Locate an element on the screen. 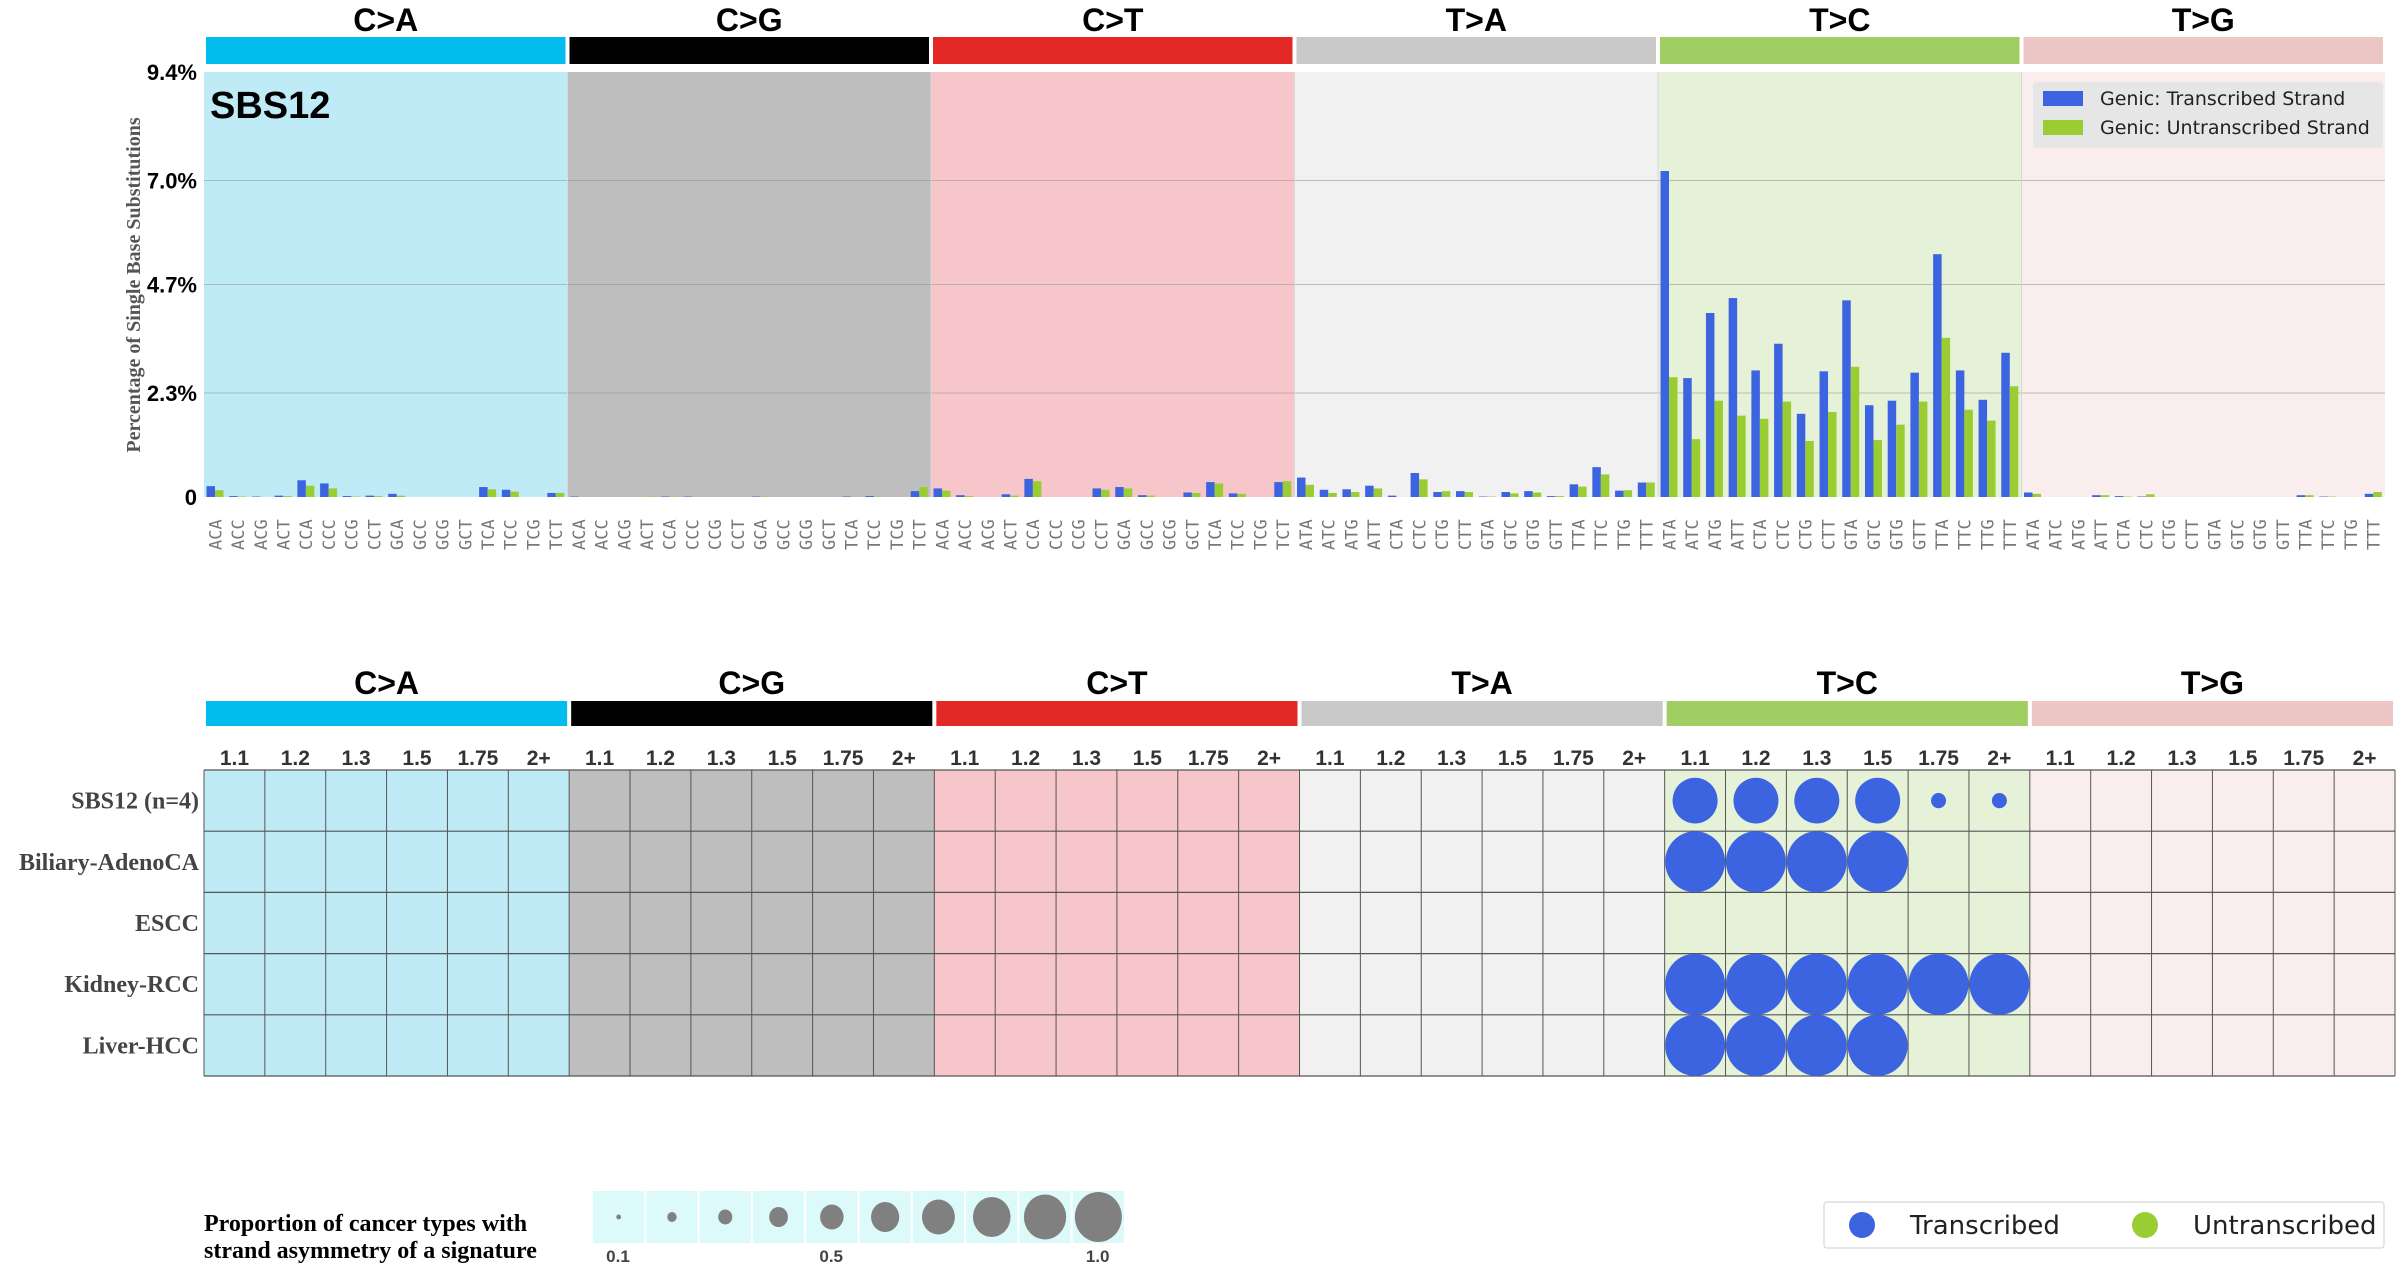 The width and height of the screenshot is (2400, 1267). legend-label: Genic: Untranscribed Strand is located at coordinates (2235, 128).